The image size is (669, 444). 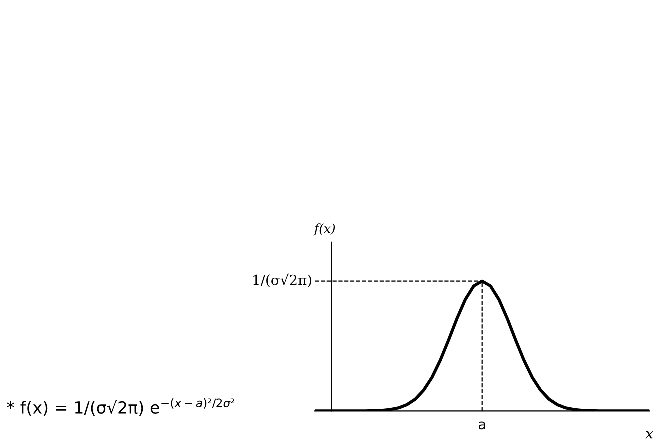 I want to click on text: a, so click(x=482, y=426).